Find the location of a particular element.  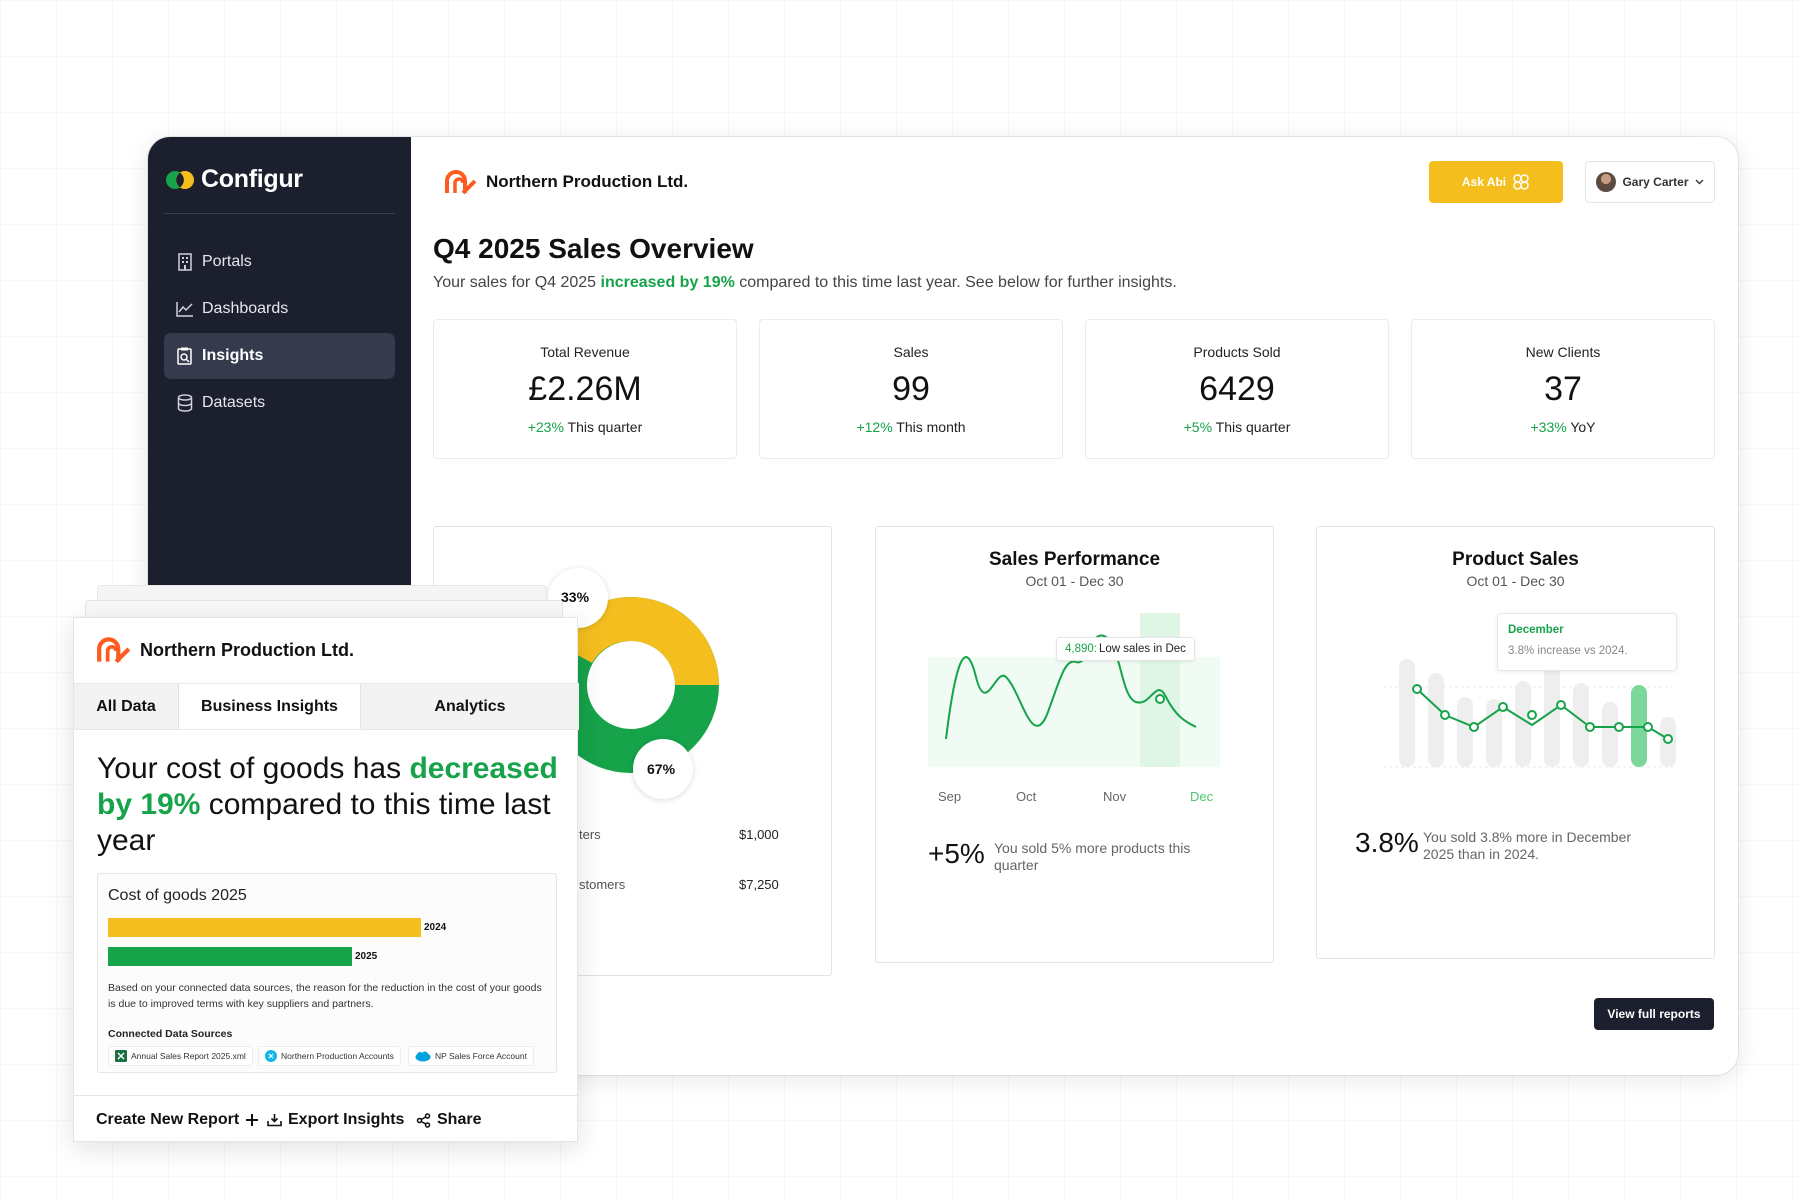

product-sales-chart is located at coordinates (1529, 713).